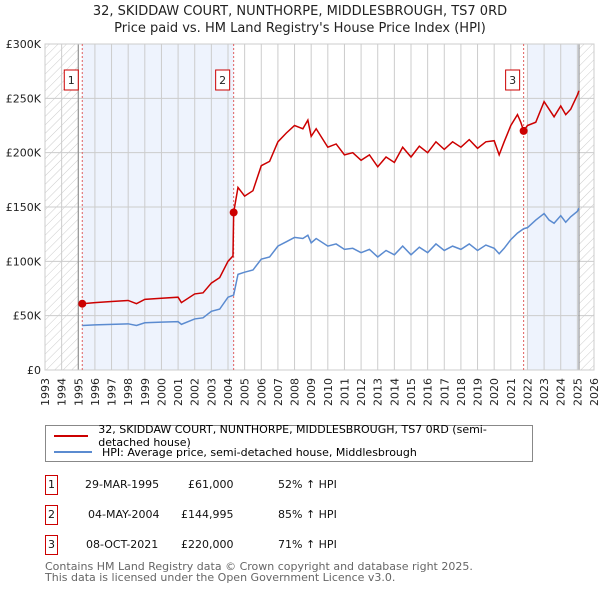 The height and width of the screenshot is (590, 600). I want to click on x-tick-label: 2006, so click(261, 392).